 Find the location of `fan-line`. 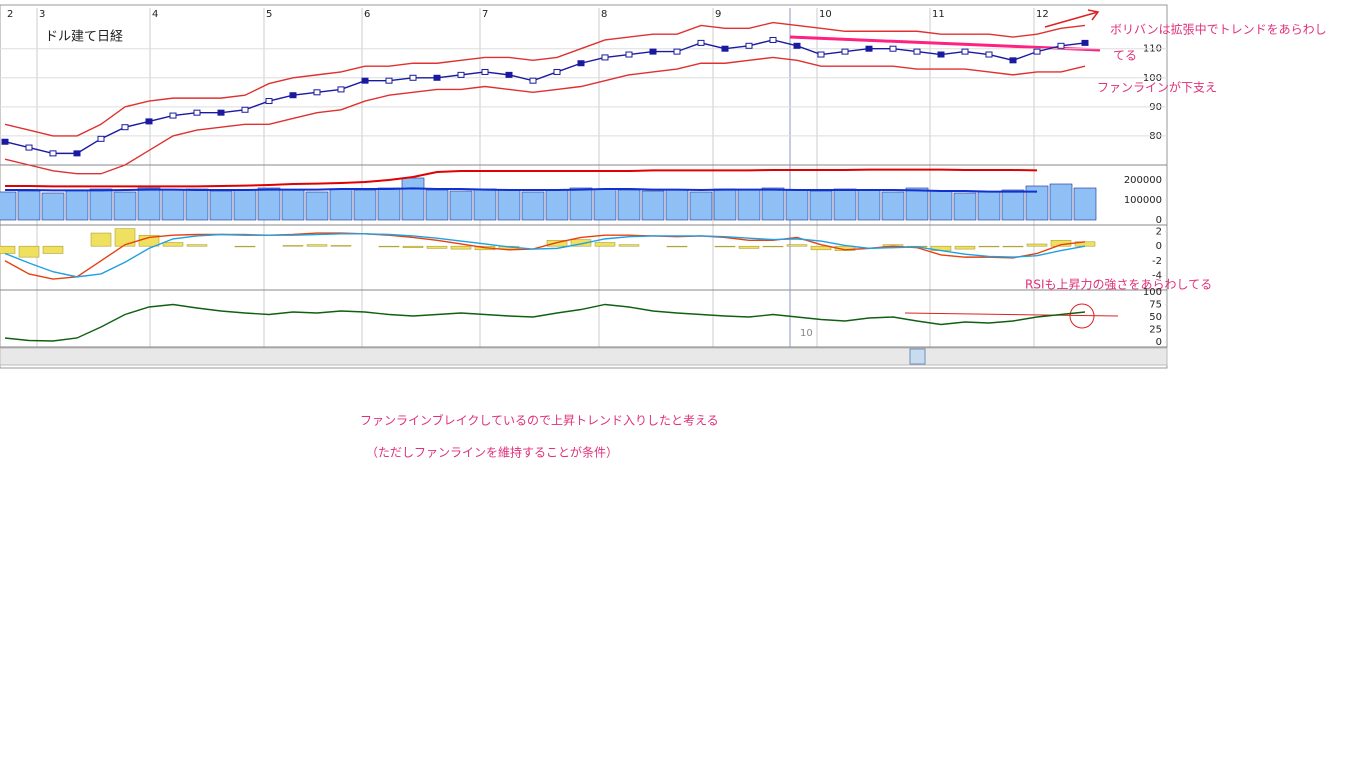

fan-line is located at coordinates (945, 43).